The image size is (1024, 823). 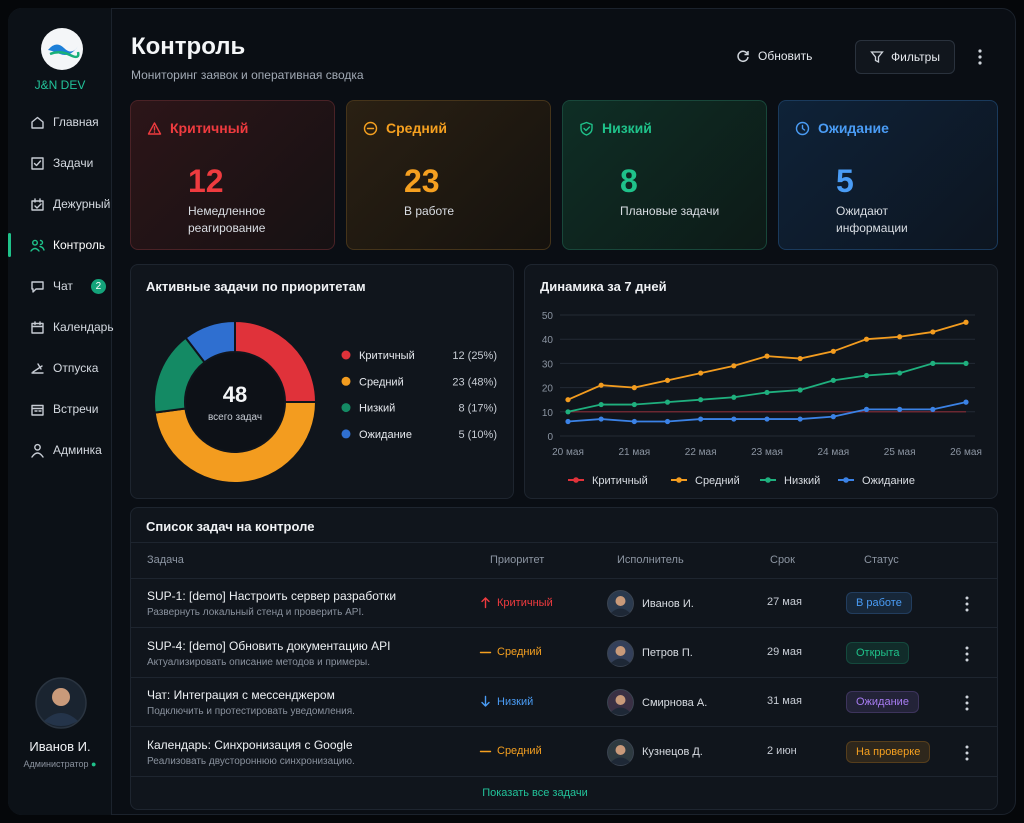 What do you see at coordinates (629, 181) in the screenshot?
I see `card-value: 8` at bounding box center [629, 181].